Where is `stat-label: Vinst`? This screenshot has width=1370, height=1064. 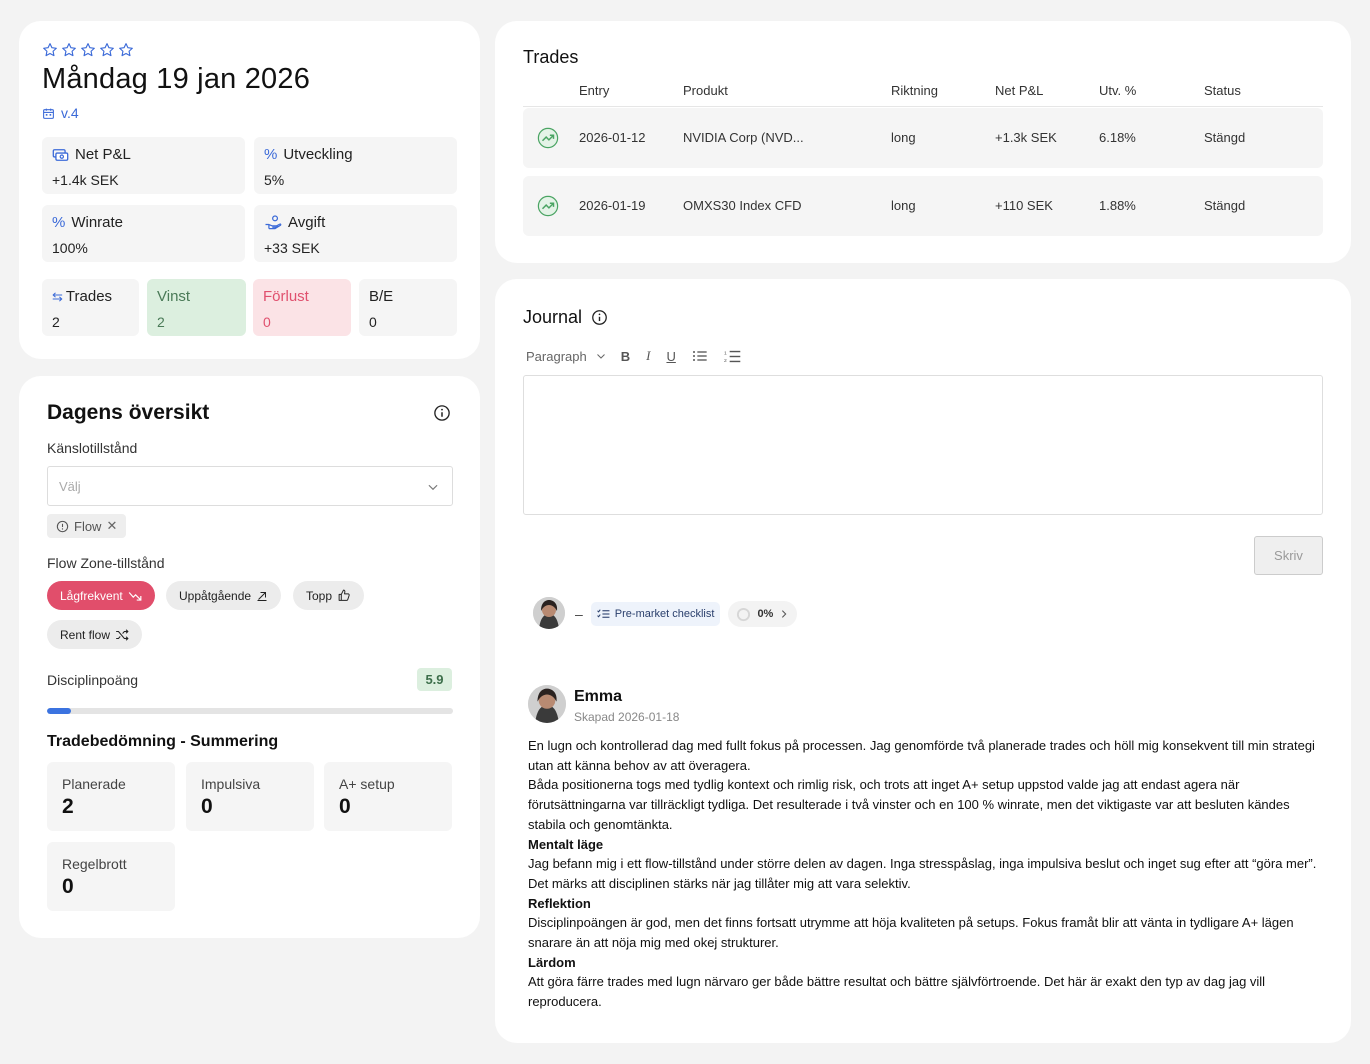 stat-label: Vinst is located at coordinates (174, 296).